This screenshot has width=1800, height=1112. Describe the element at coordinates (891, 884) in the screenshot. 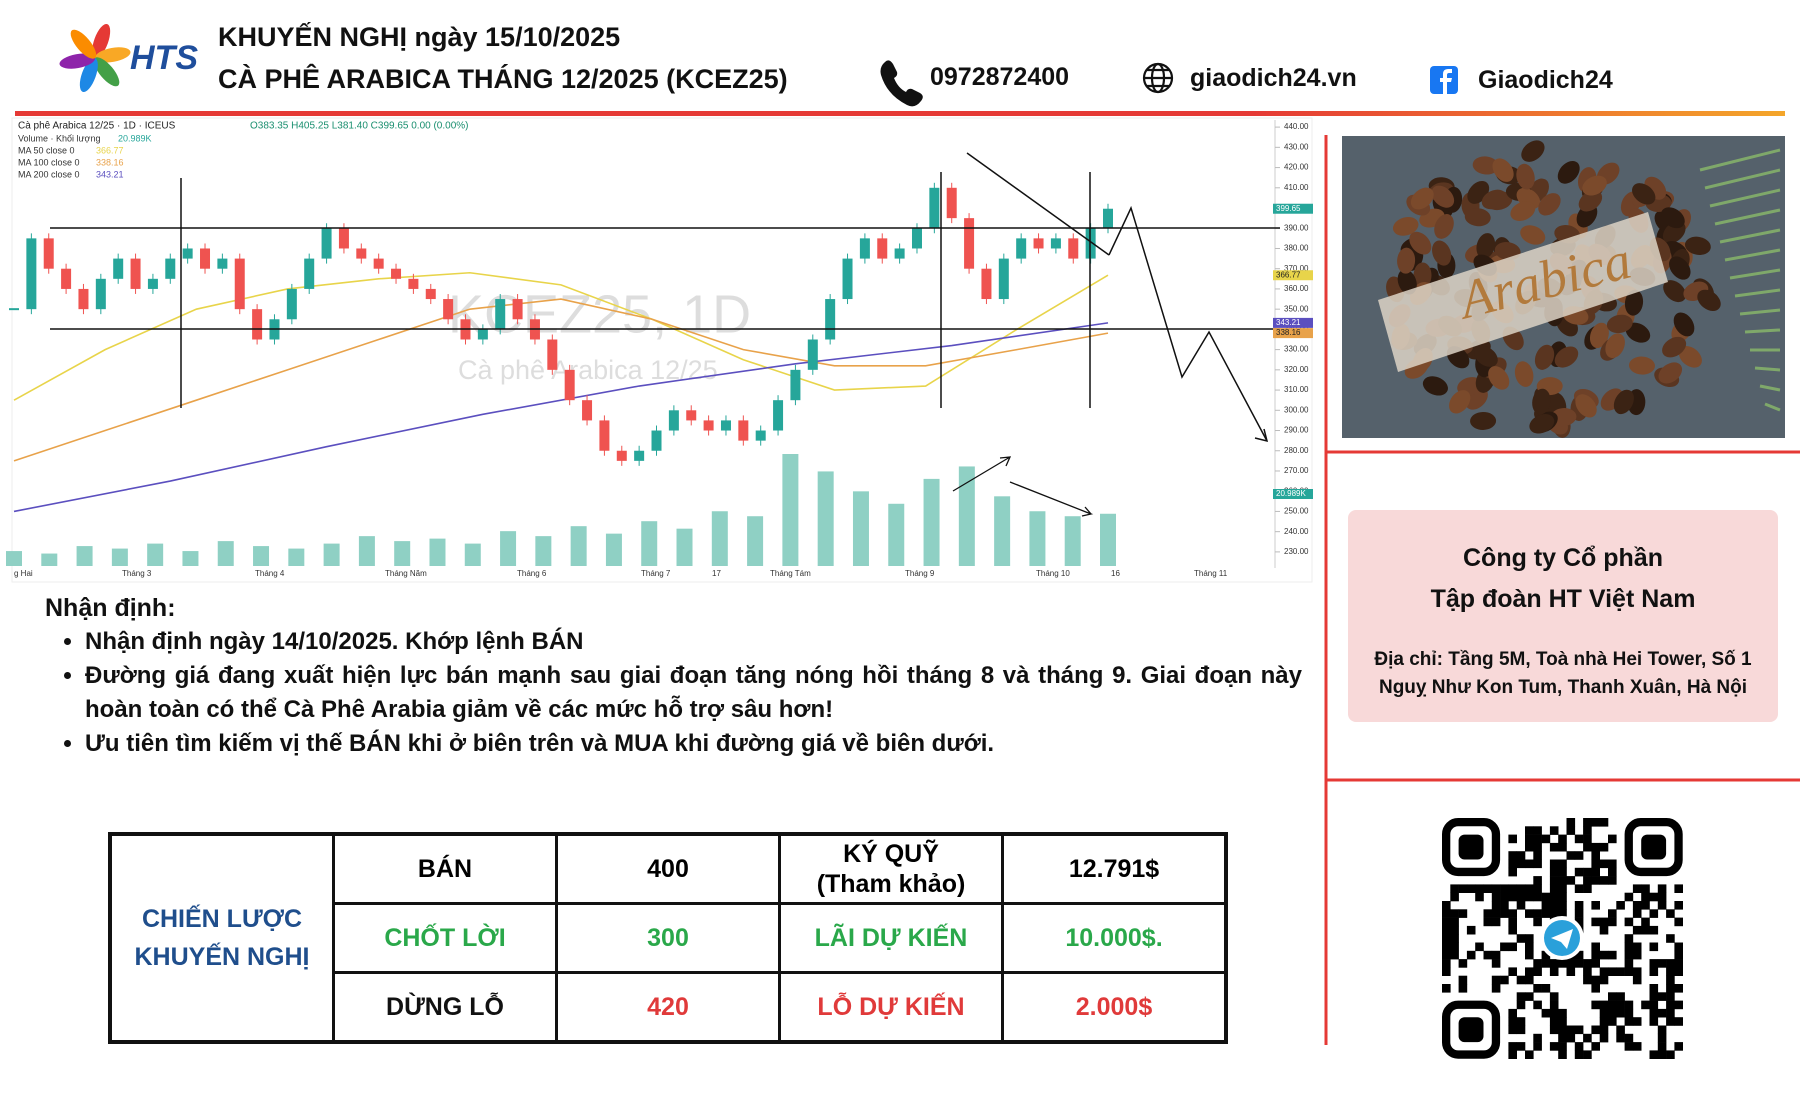

I see `cell-text: (Tham khảo)` at that location.